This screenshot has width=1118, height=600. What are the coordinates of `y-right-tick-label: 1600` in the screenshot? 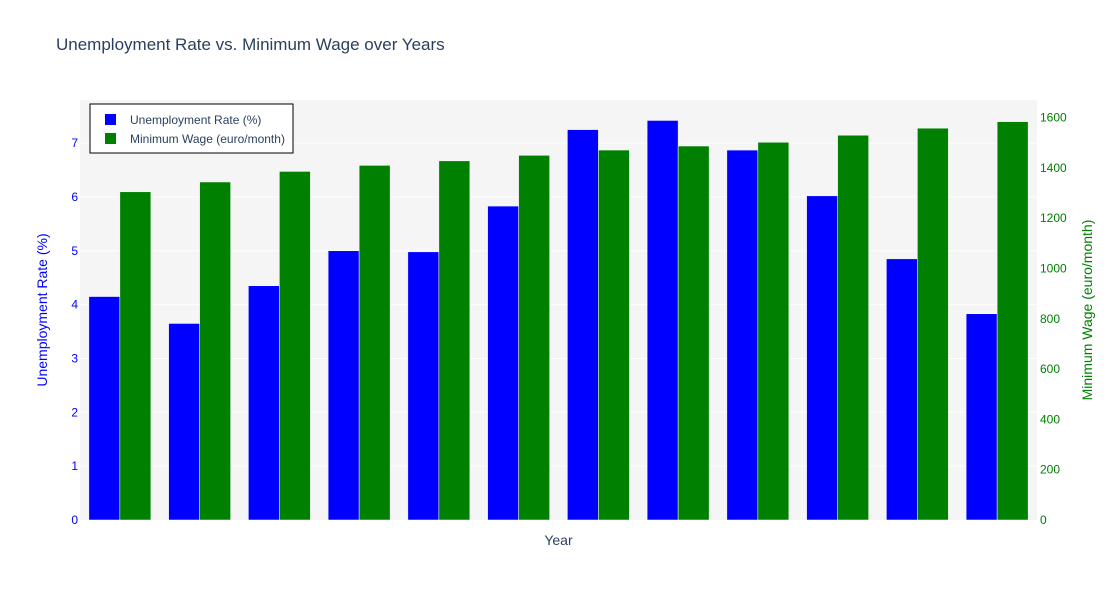 It's located at (1053, 118).